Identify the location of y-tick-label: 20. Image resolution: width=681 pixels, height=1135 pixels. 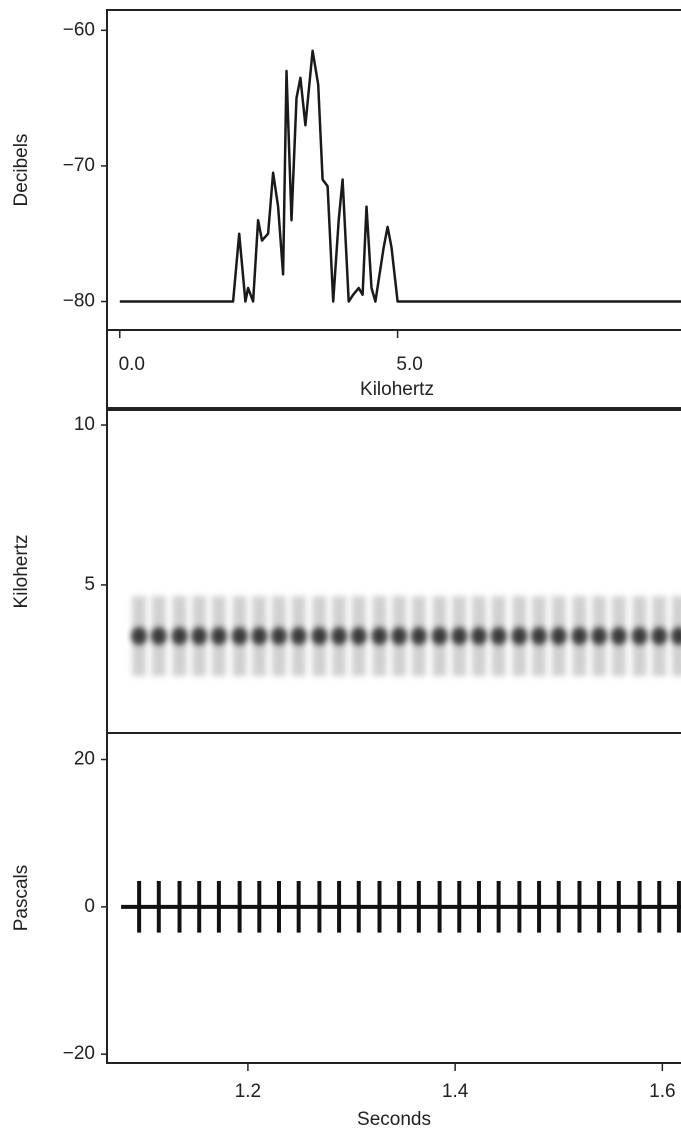
(84, 759).